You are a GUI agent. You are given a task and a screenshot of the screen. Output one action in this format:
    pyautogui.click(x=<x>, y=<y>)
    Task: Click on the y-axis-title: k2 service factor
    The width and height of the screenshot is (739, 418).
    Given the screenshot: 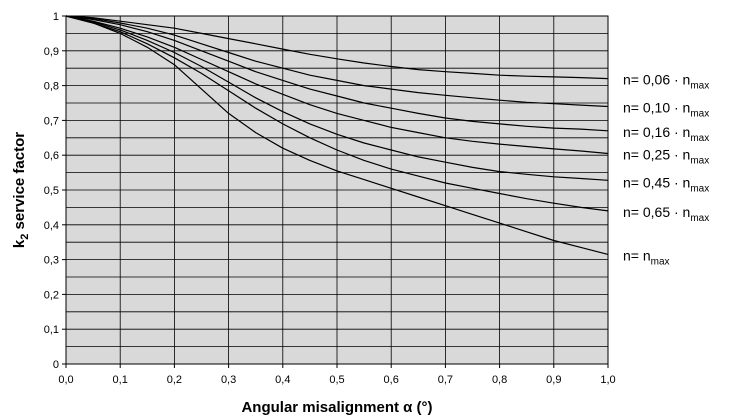 What is the action you would take?
    pyautogui.click(x=21, y=190)
    